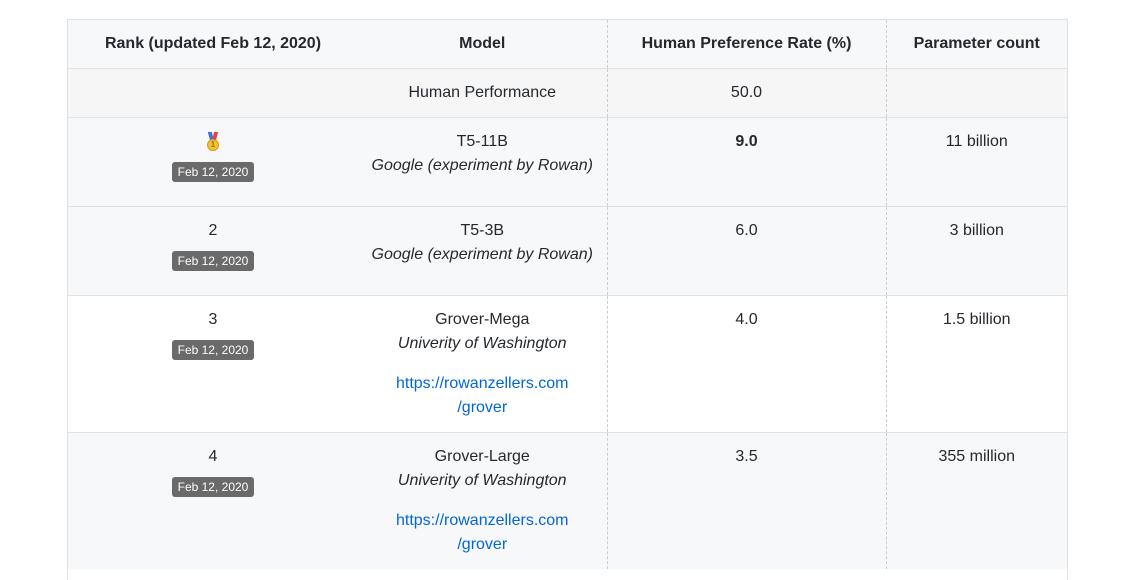 This screenshot has width=1126, height=580. Describe the element at coordinates (482, 44) in the screenshot. I see `header-model: Model` at that location.